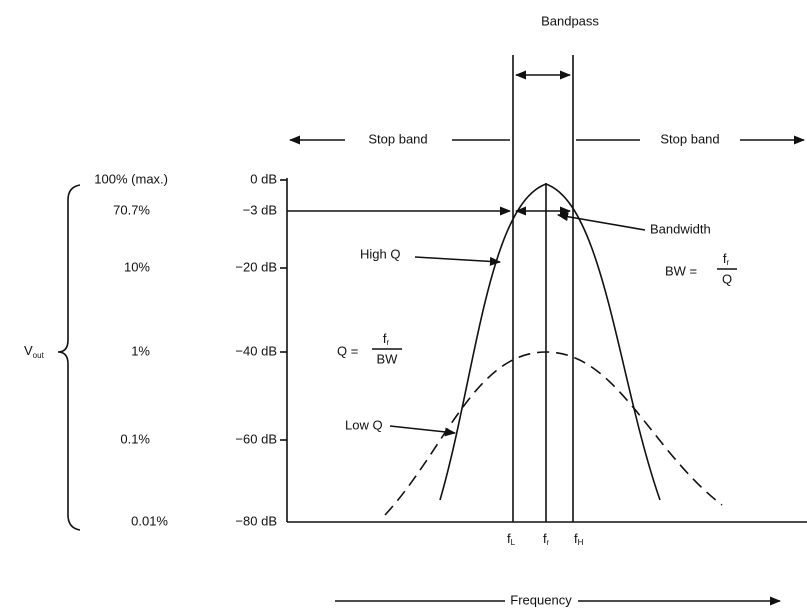  I want to click on db-label: 0 dB, so click(263, 178).